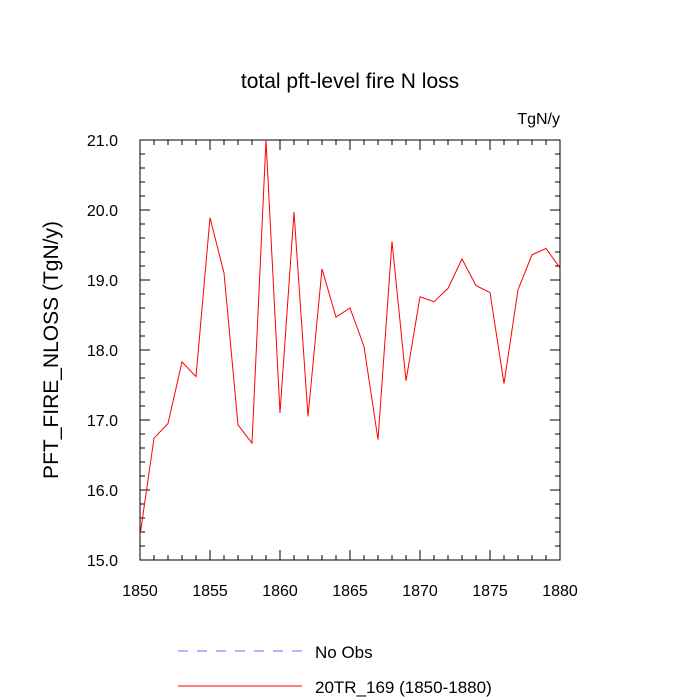  What do you see at coordinates (102, 211) in the screenshot?
I see `y-tick-label: 20.0` at bounding box center [102, 211].